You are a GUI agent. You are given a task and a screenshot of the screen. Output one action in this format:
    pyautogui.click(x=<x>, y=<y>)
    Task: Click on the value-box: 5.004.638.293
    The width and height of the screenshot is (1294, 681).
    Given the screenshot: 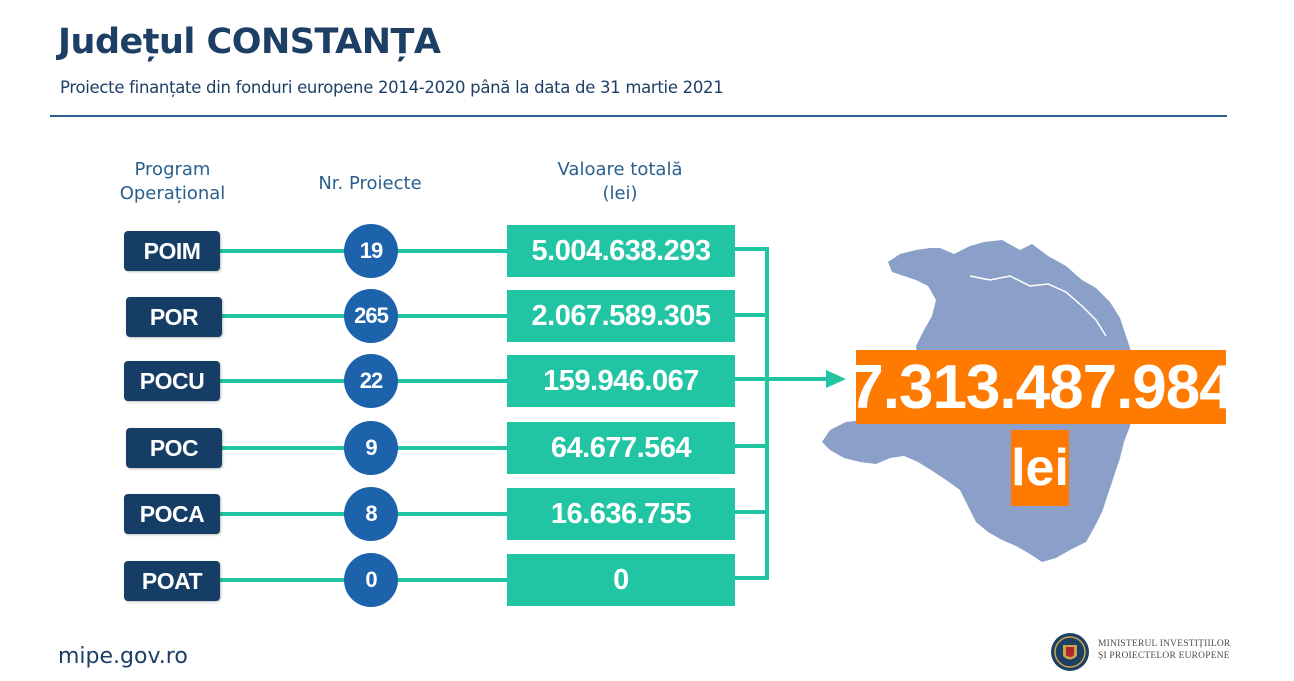 What is the action you would take?
    pyautogui.click(x=621, y=251)
    